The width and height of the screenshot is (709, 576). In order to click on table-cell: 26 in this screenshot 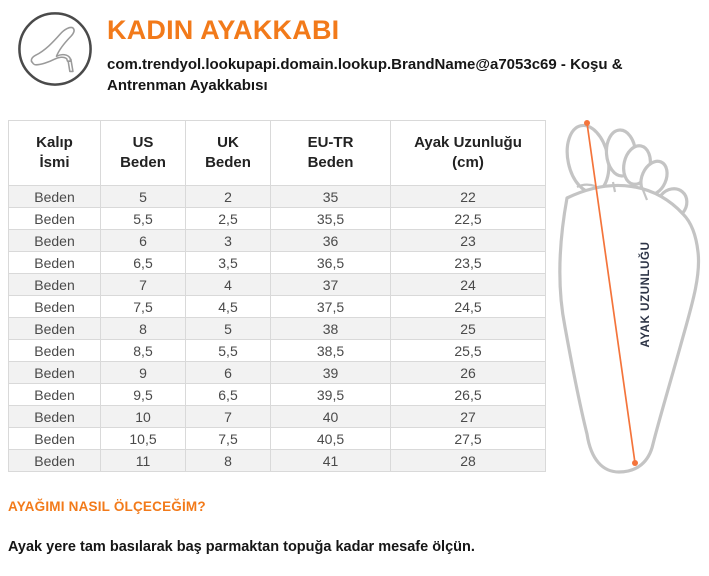, I will do `click(468, 372)`.